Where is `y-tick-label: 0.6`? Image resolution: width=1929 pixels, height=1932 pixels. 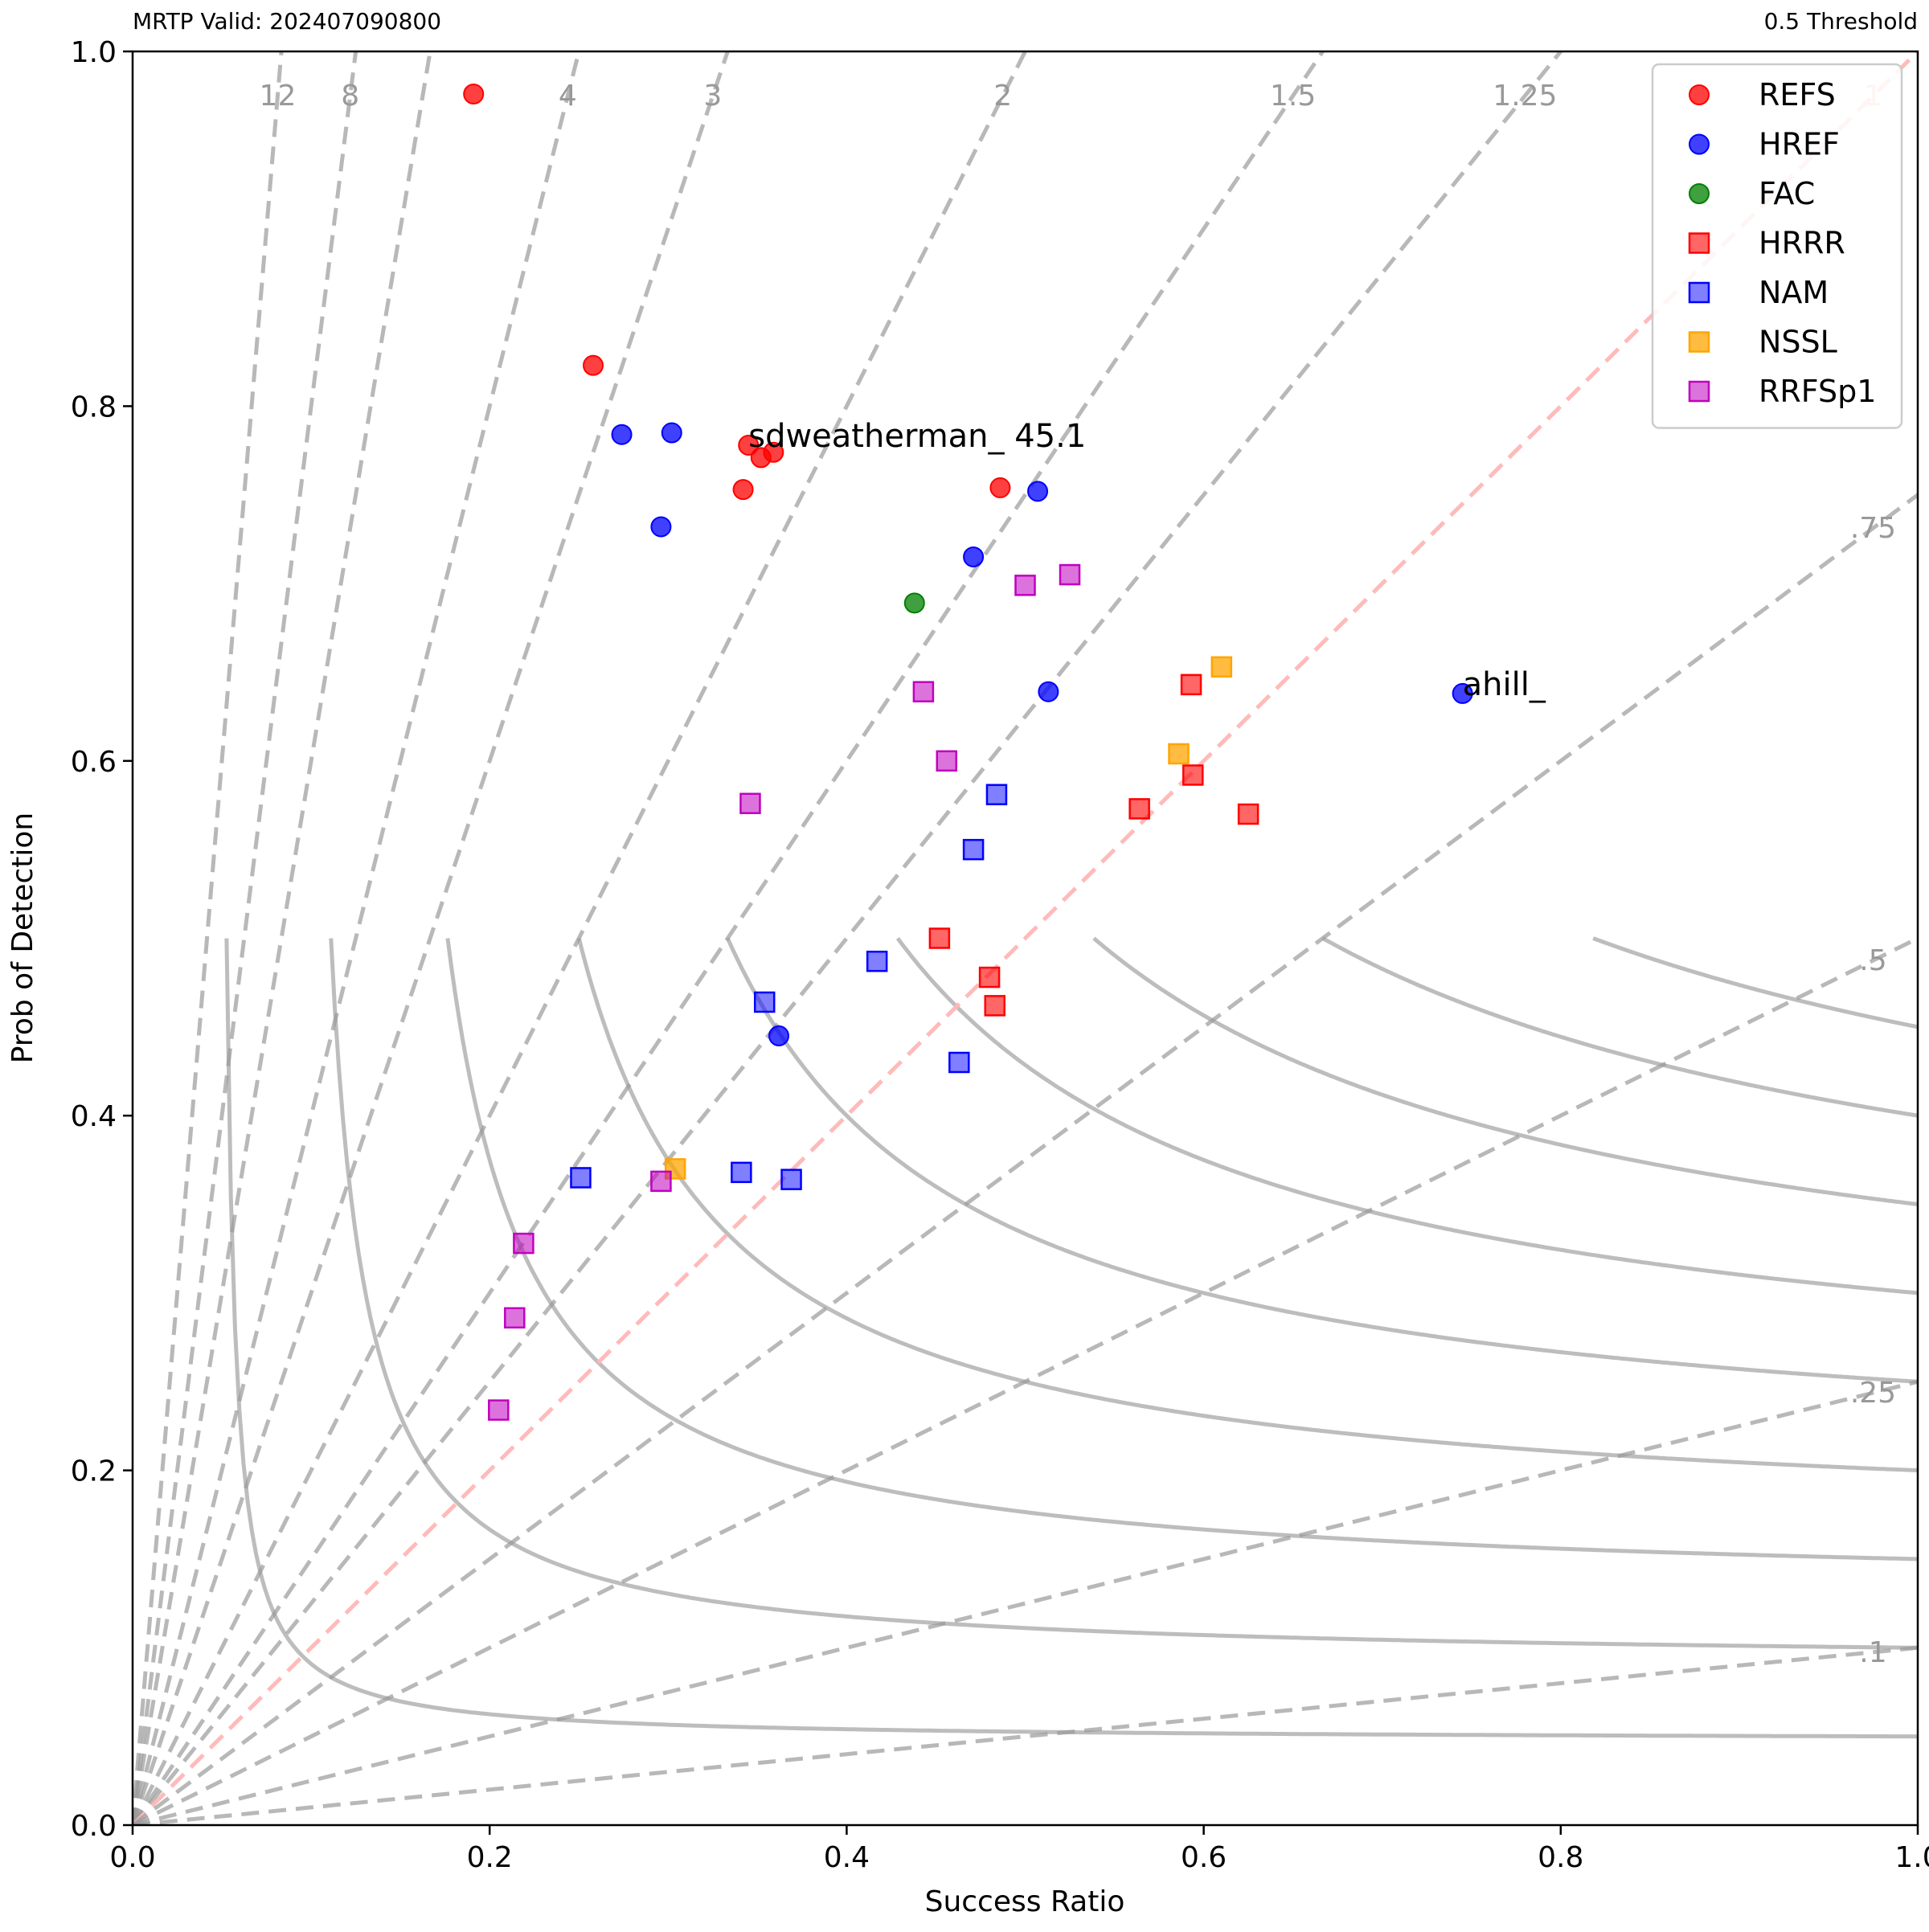
y-tick-label: 0.6 is located at coordinates (94, 762).